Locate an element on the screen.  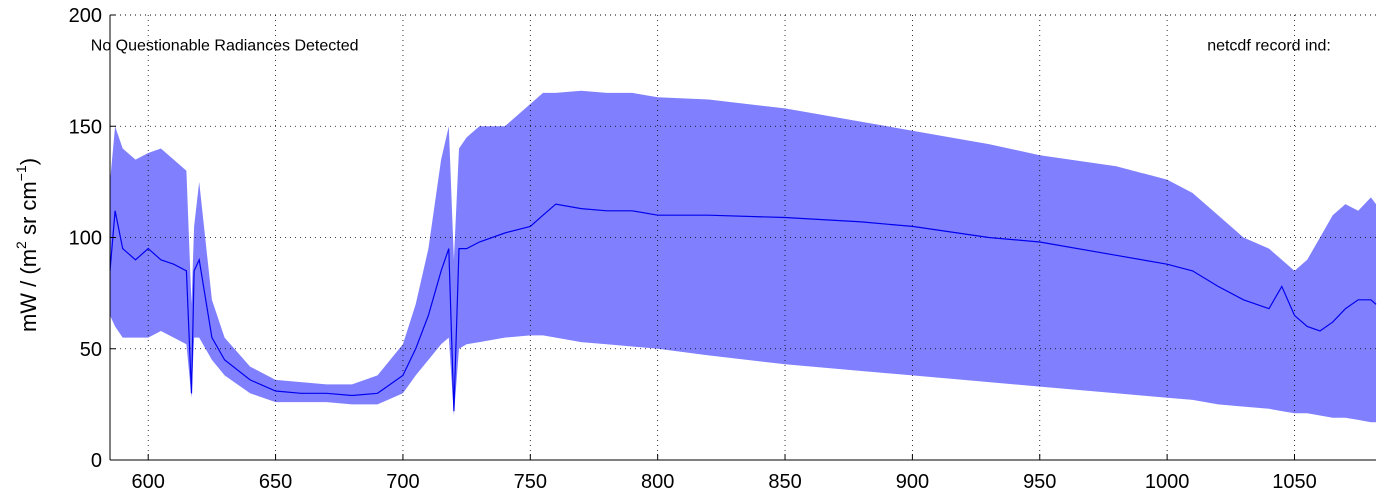
x-tick-label: 700 is located at coordinates (402, 482).